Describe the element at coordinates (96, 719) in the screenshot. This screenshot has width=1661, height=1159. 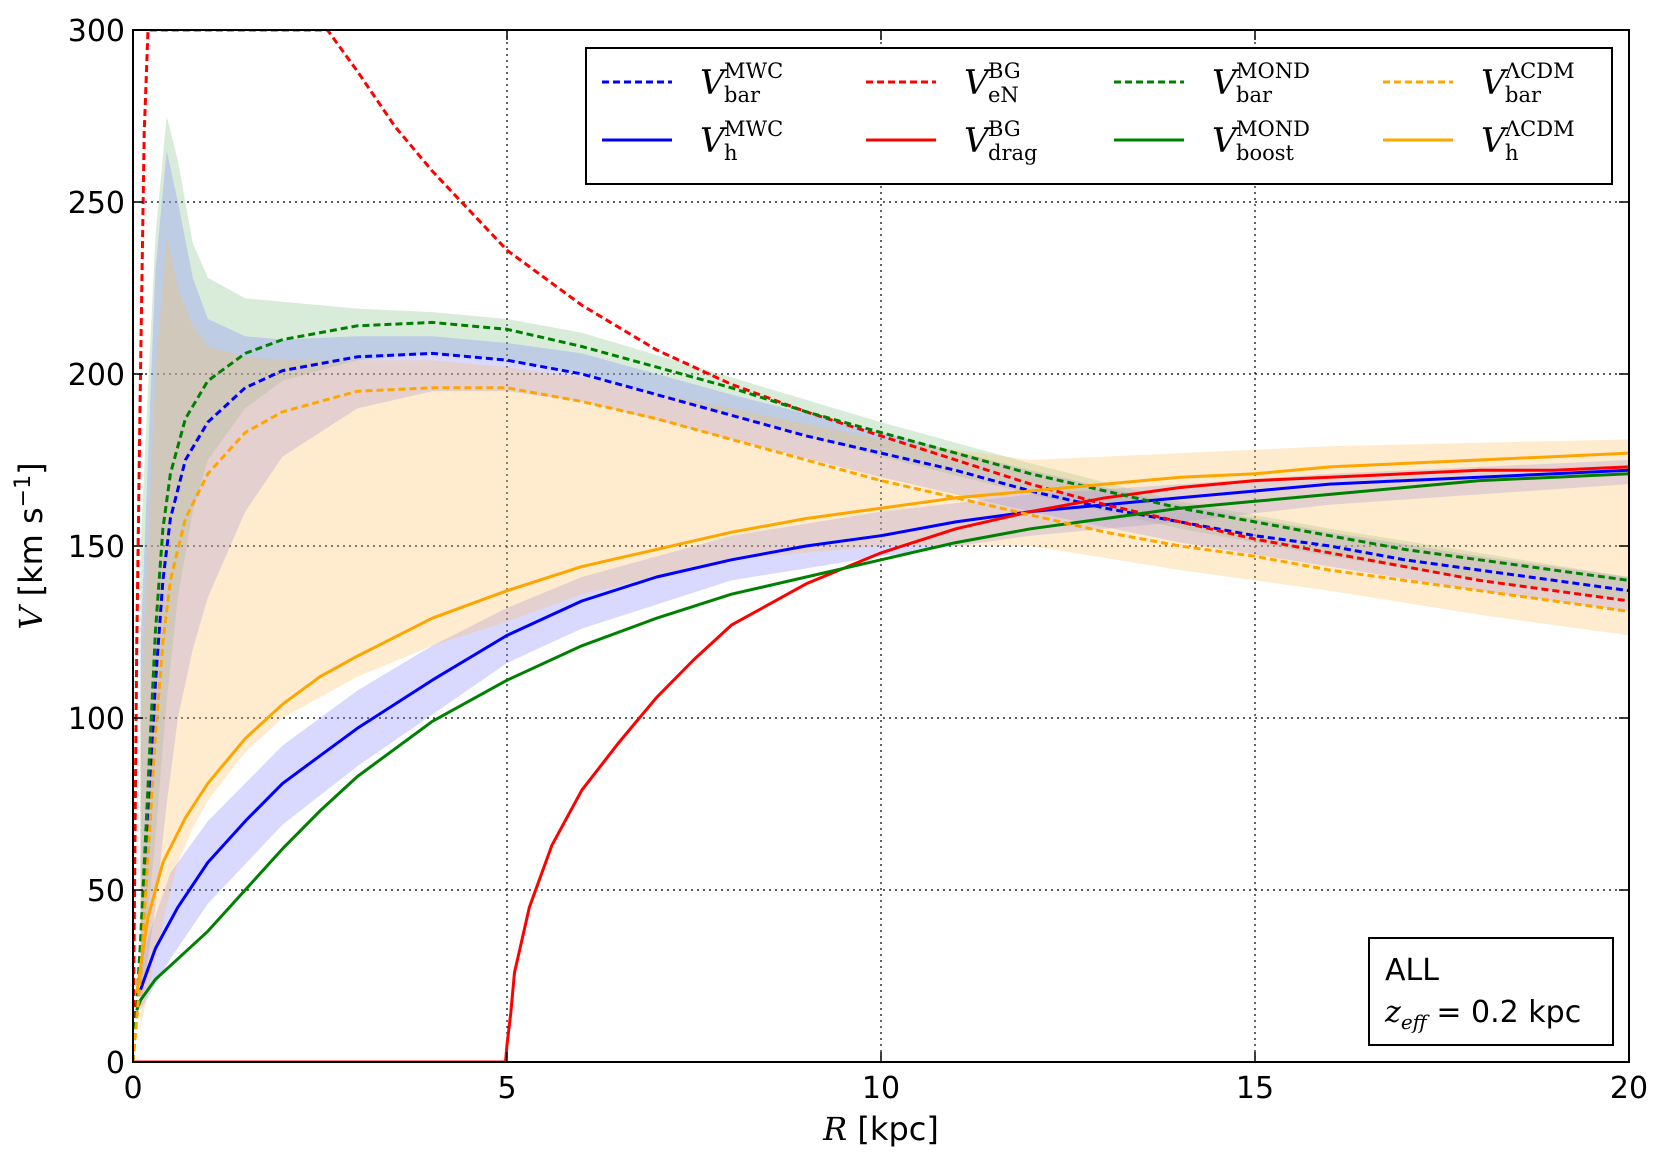
I see `y-tick-label: 100` at that location.